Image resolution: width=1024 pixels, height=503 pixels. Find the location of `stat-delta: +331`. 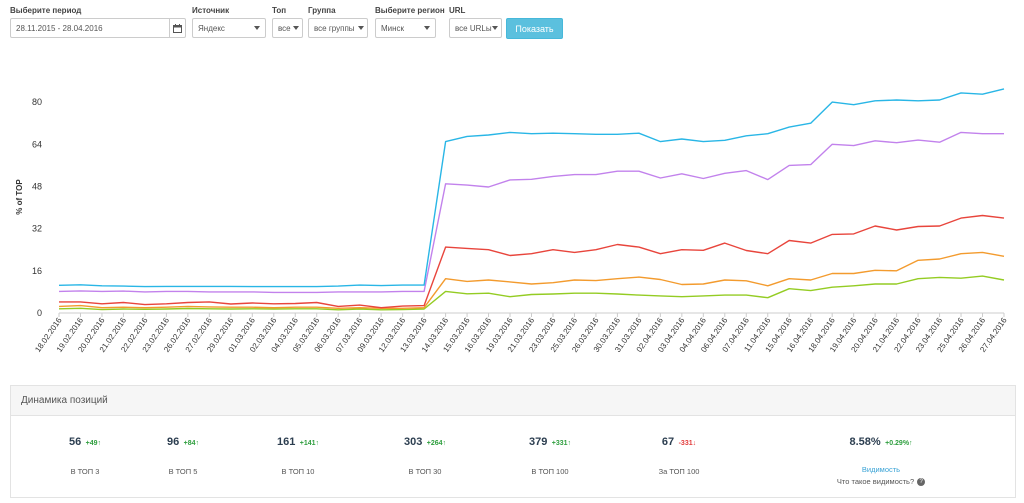

stat-delta: +331 is located at coordinates (559, 443).